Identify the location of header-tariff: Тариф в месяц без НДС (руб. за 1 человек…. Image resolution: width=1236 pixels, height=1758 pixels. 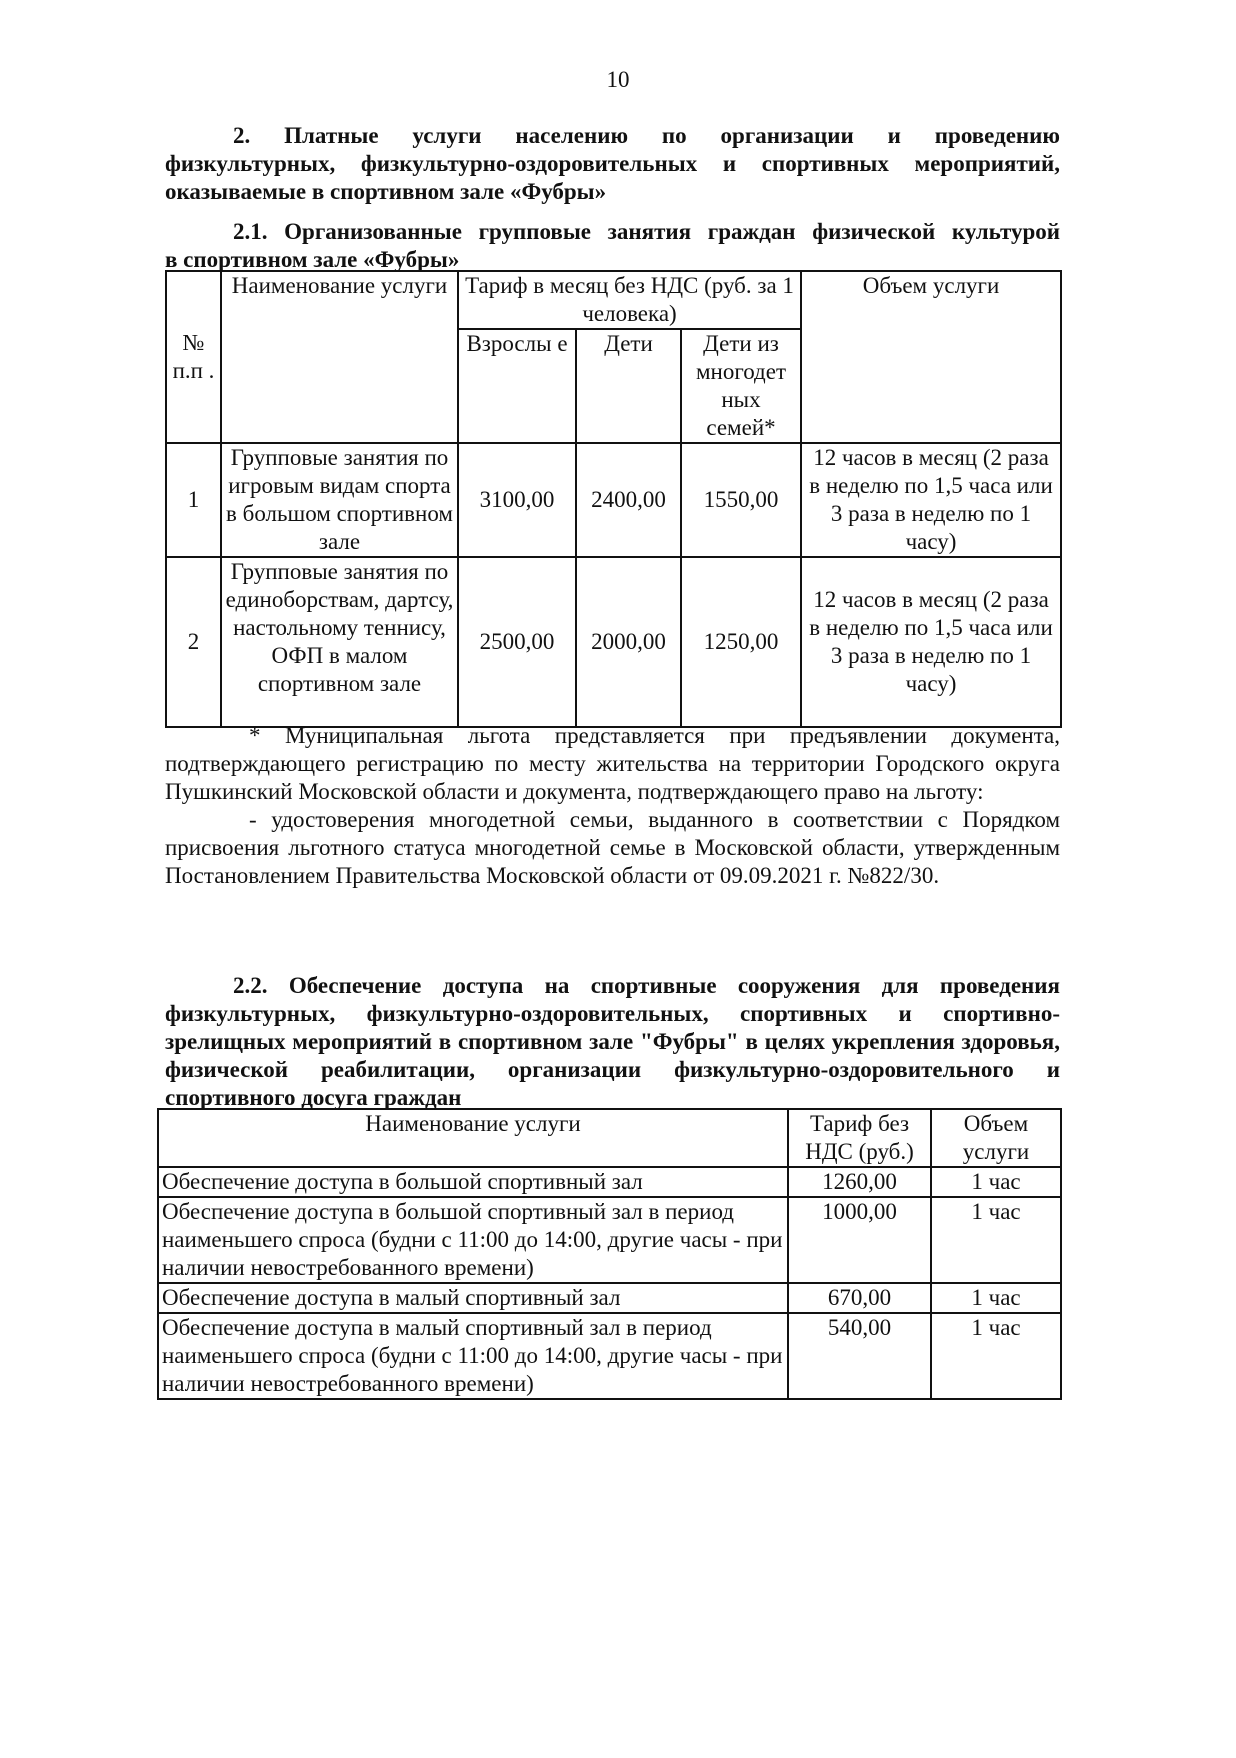
(629, 300).